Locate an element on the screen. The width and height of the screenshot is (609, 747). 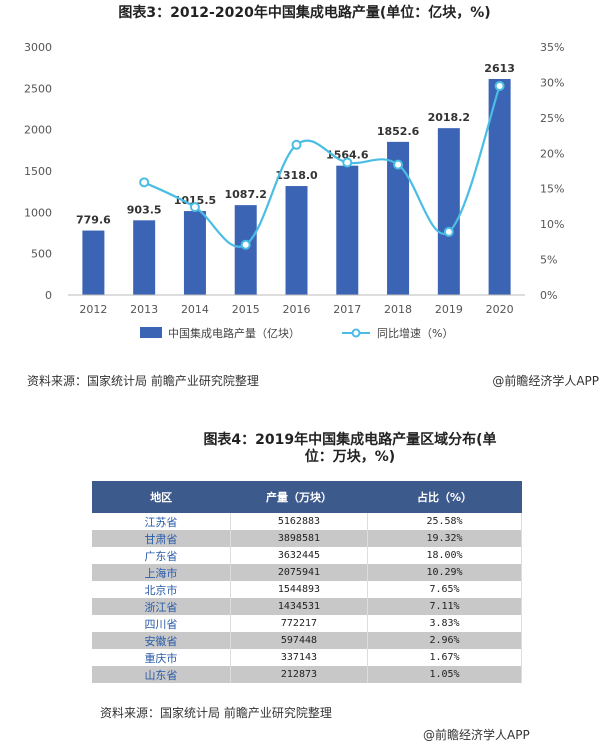
share-cell: 10.29% is located at coordinates (444, 572).